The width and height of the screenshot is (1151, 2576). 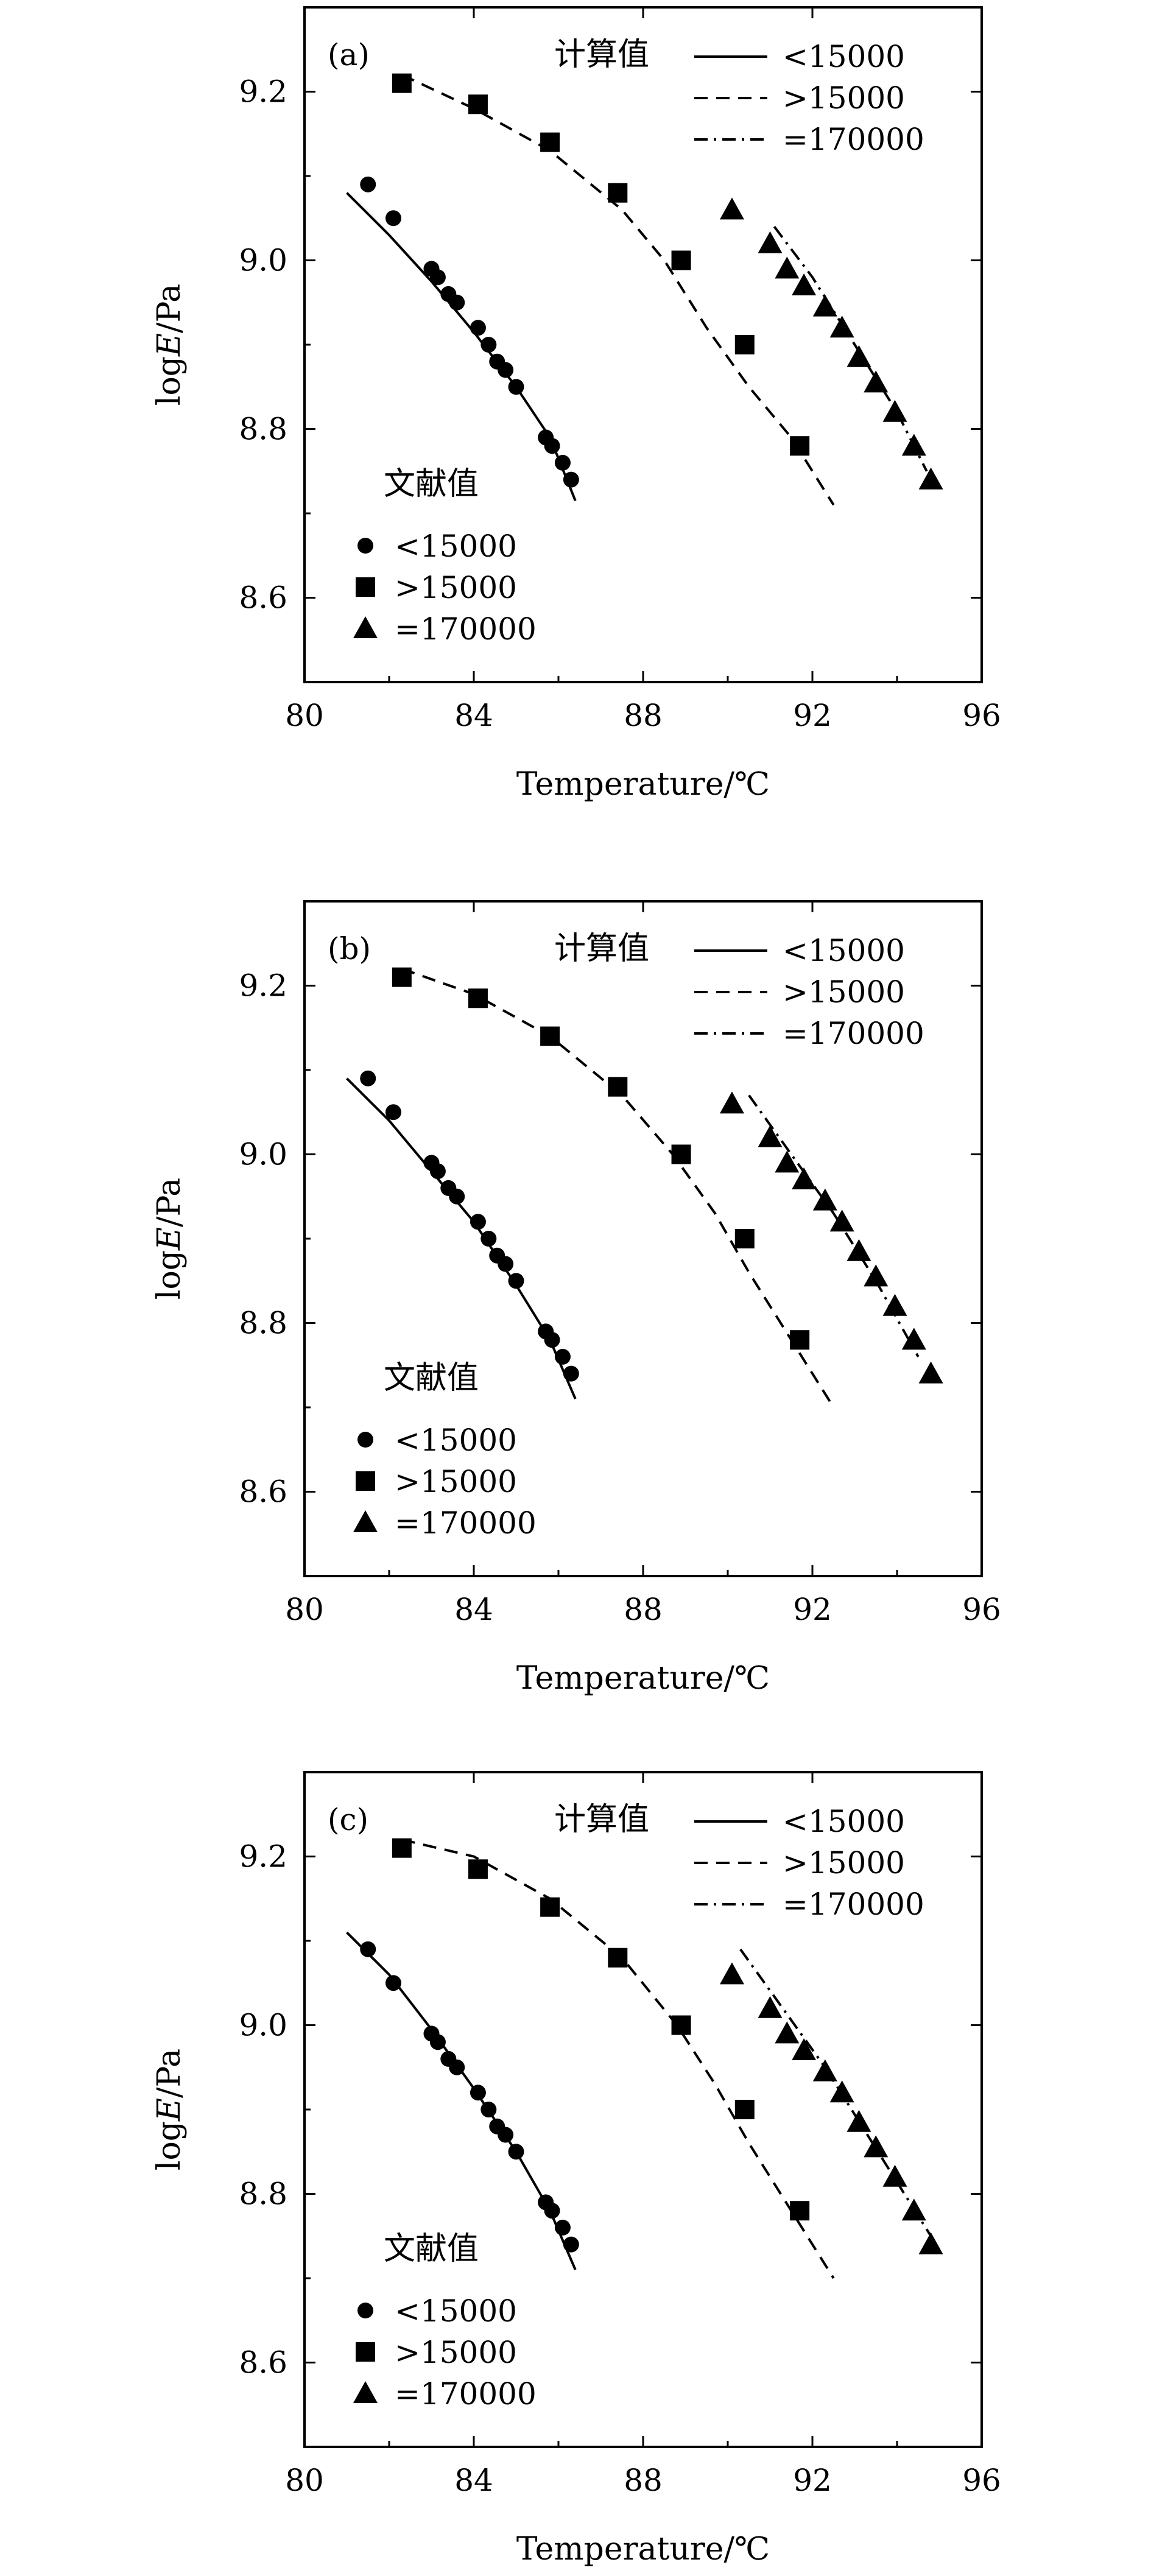 I want to click on panel-label: (c), so click(x=348, y=1819).